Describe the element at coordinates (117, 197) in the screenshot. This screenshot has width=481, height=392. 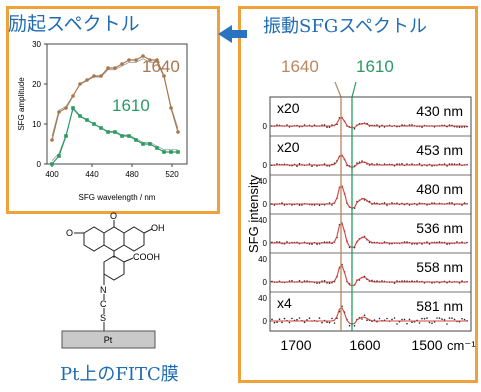
I see `excitation-x-label: SFG wavelength / nm` at that location.